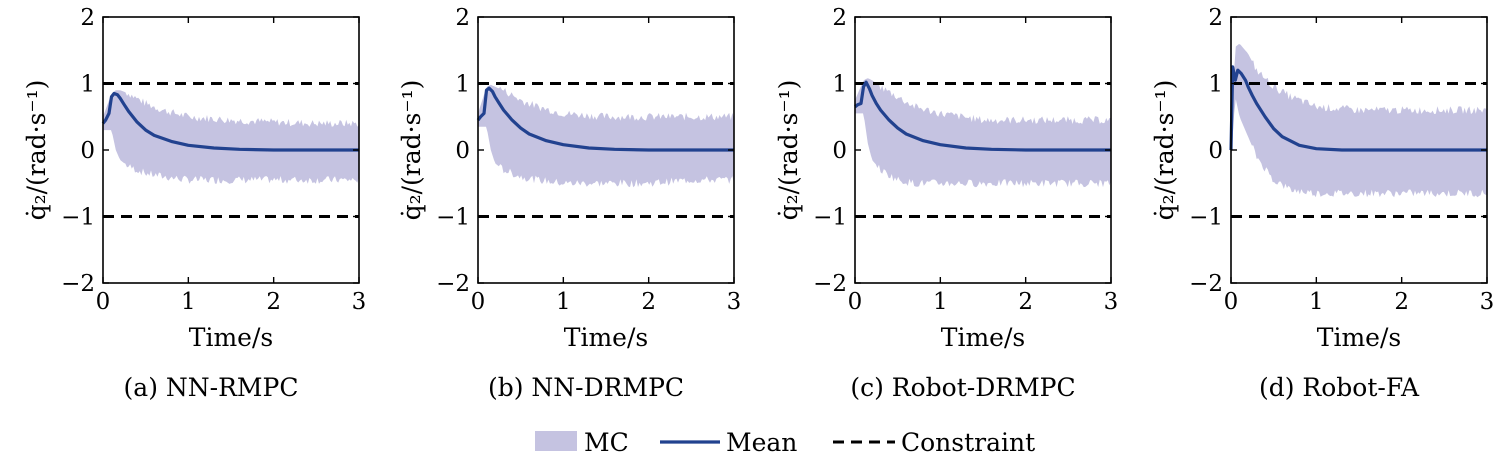  Describe the element at coordinates (761, 442) in the screenshot. I see `legend-mean-label: Mean` at that location.